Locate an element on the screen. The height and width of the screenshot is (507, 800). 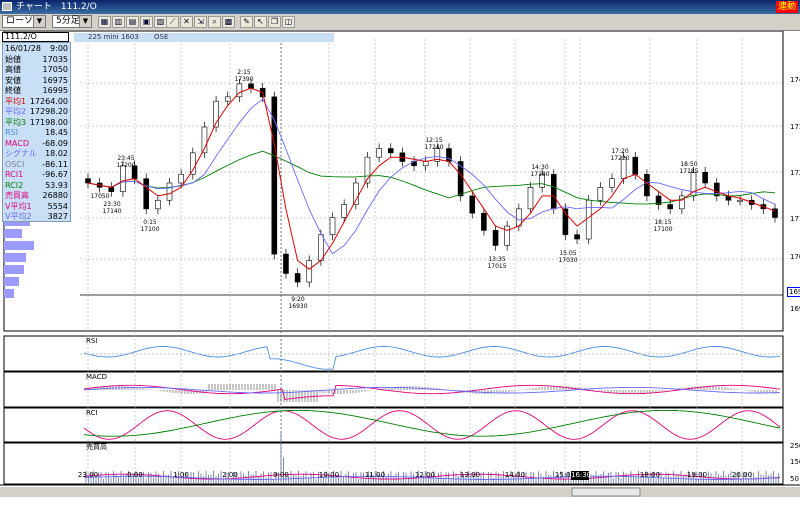
x-axis-tick: 12:00 is located at coordinates (425, 475).